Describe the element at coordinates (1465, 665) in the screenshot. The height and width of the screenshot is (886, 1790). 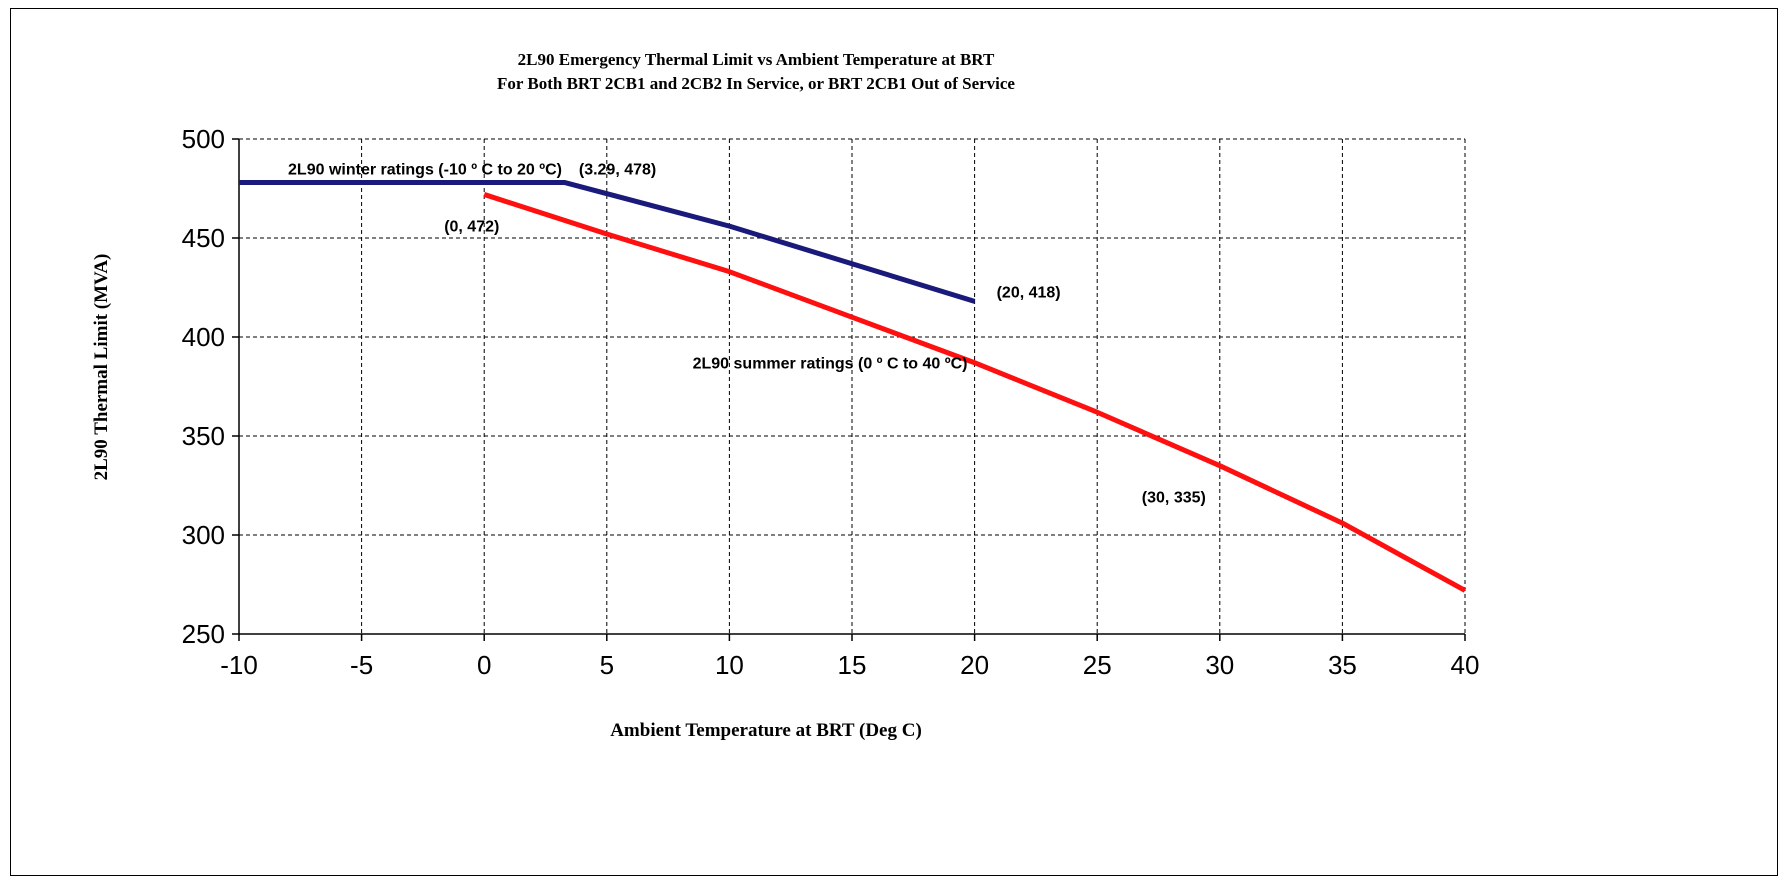
I see `x-tick-label: 40` at that location.